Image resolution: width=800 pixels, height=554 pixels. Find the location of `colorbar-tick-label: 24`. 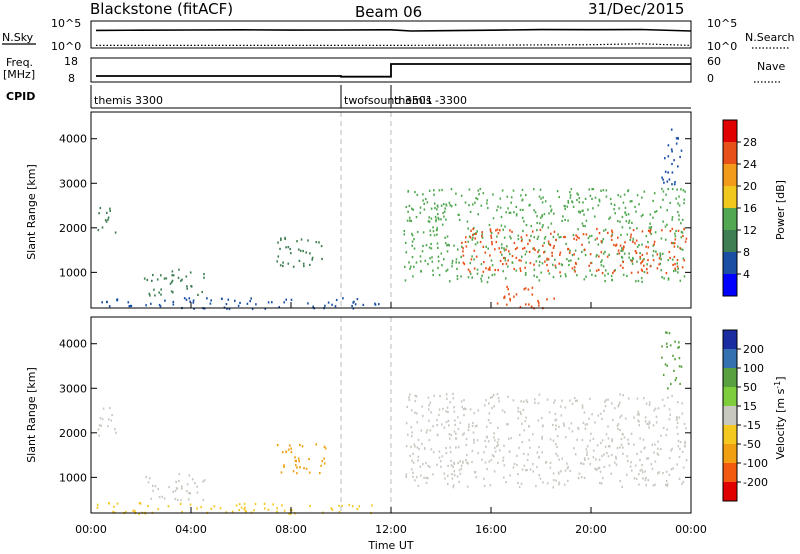

colorbar-tick-label: 24 is located at coordinates (750, 164).